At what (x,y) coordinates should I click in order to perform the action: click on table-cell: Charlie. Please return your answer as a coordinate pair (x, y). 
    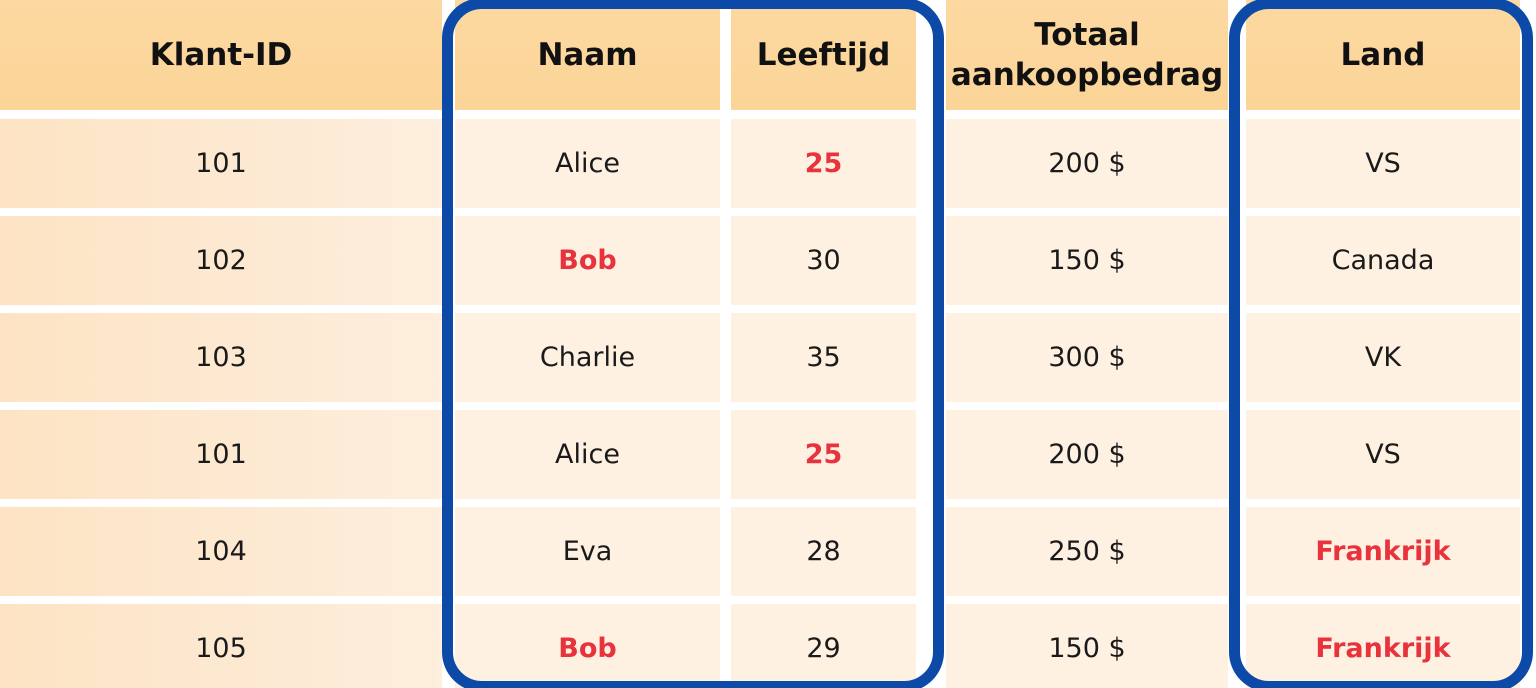
    Looking at the image, I should click on (587, 357).